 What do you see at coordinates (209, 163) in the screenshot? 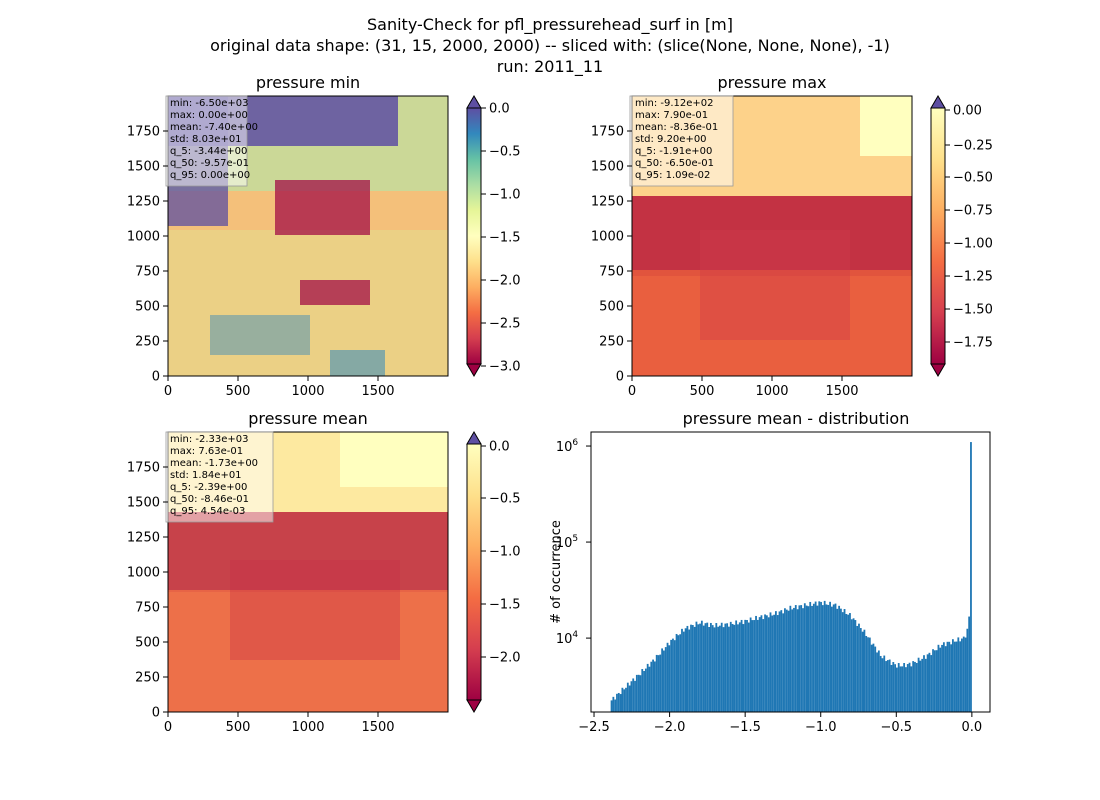
I see `stats-line: q_50: -9.57e-01` at bounding box center [209, 163].